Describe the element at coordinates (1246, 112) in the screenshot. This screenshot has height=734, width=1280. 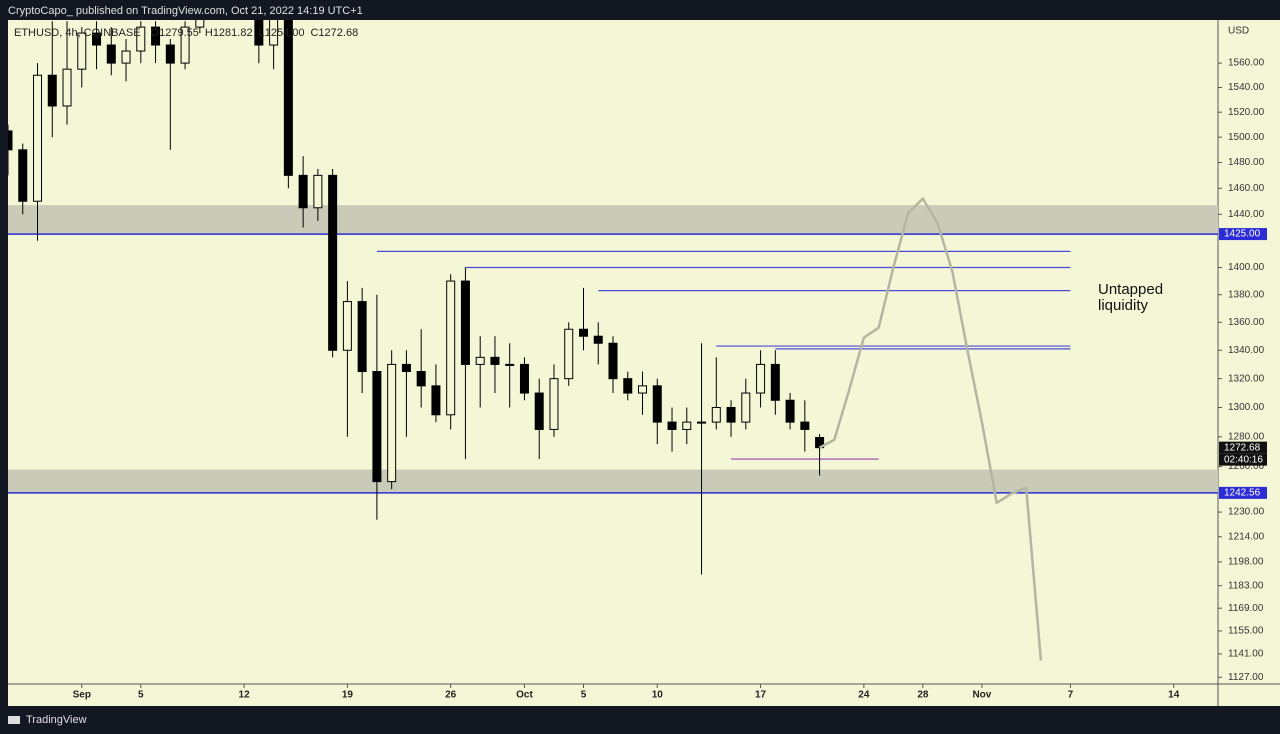
I see `y-tick-label: 1520.00` at that location.